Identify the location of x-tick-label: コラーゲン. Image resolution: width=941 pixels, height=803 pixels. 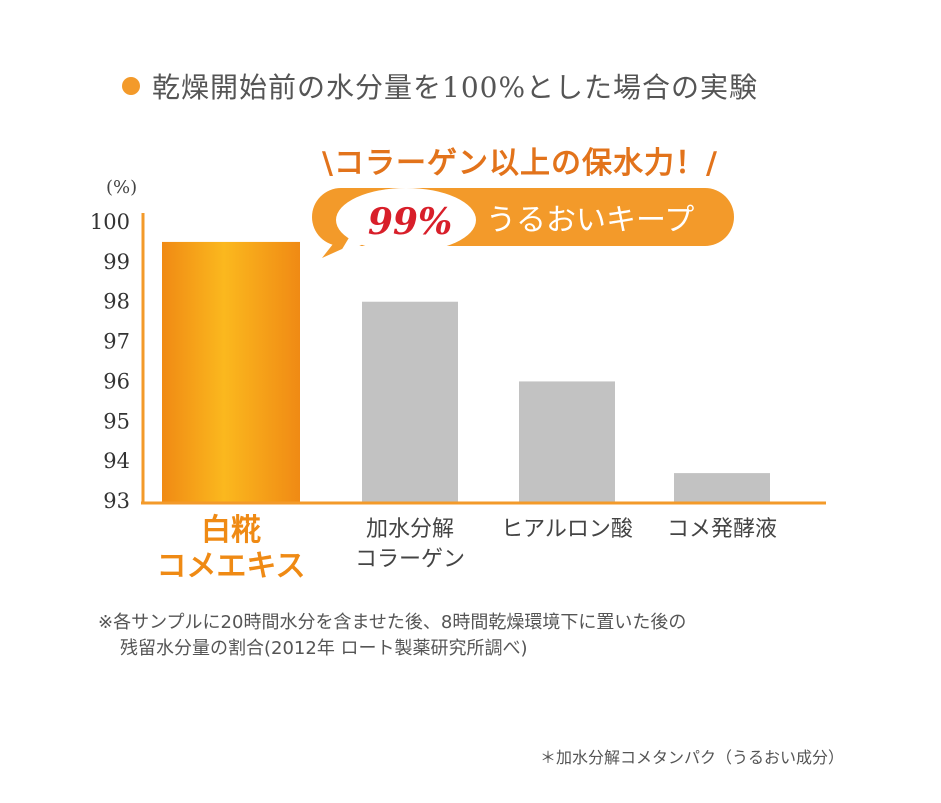
(410, 559).